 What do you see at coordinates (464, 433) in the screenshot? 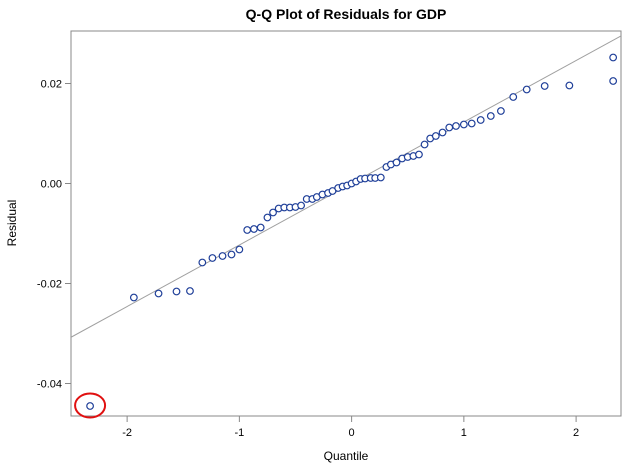
I see `x-tick-label: 1` at bounding box center [464, 433].